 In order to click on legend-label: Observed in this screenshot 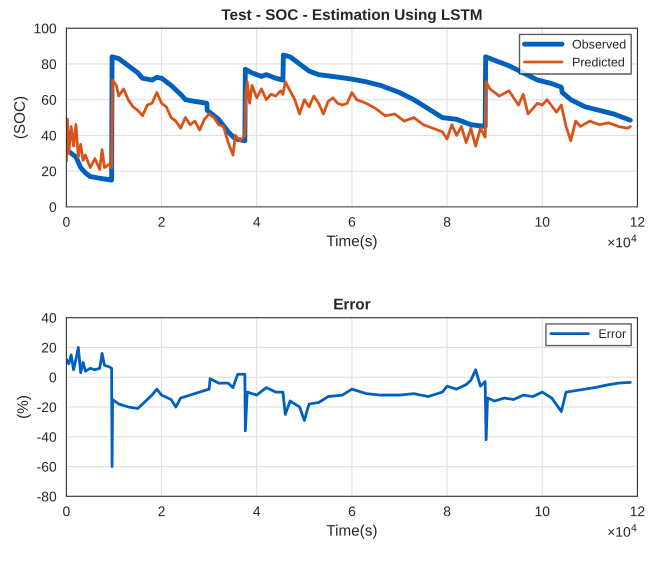, I will do `click(599, 44)`.